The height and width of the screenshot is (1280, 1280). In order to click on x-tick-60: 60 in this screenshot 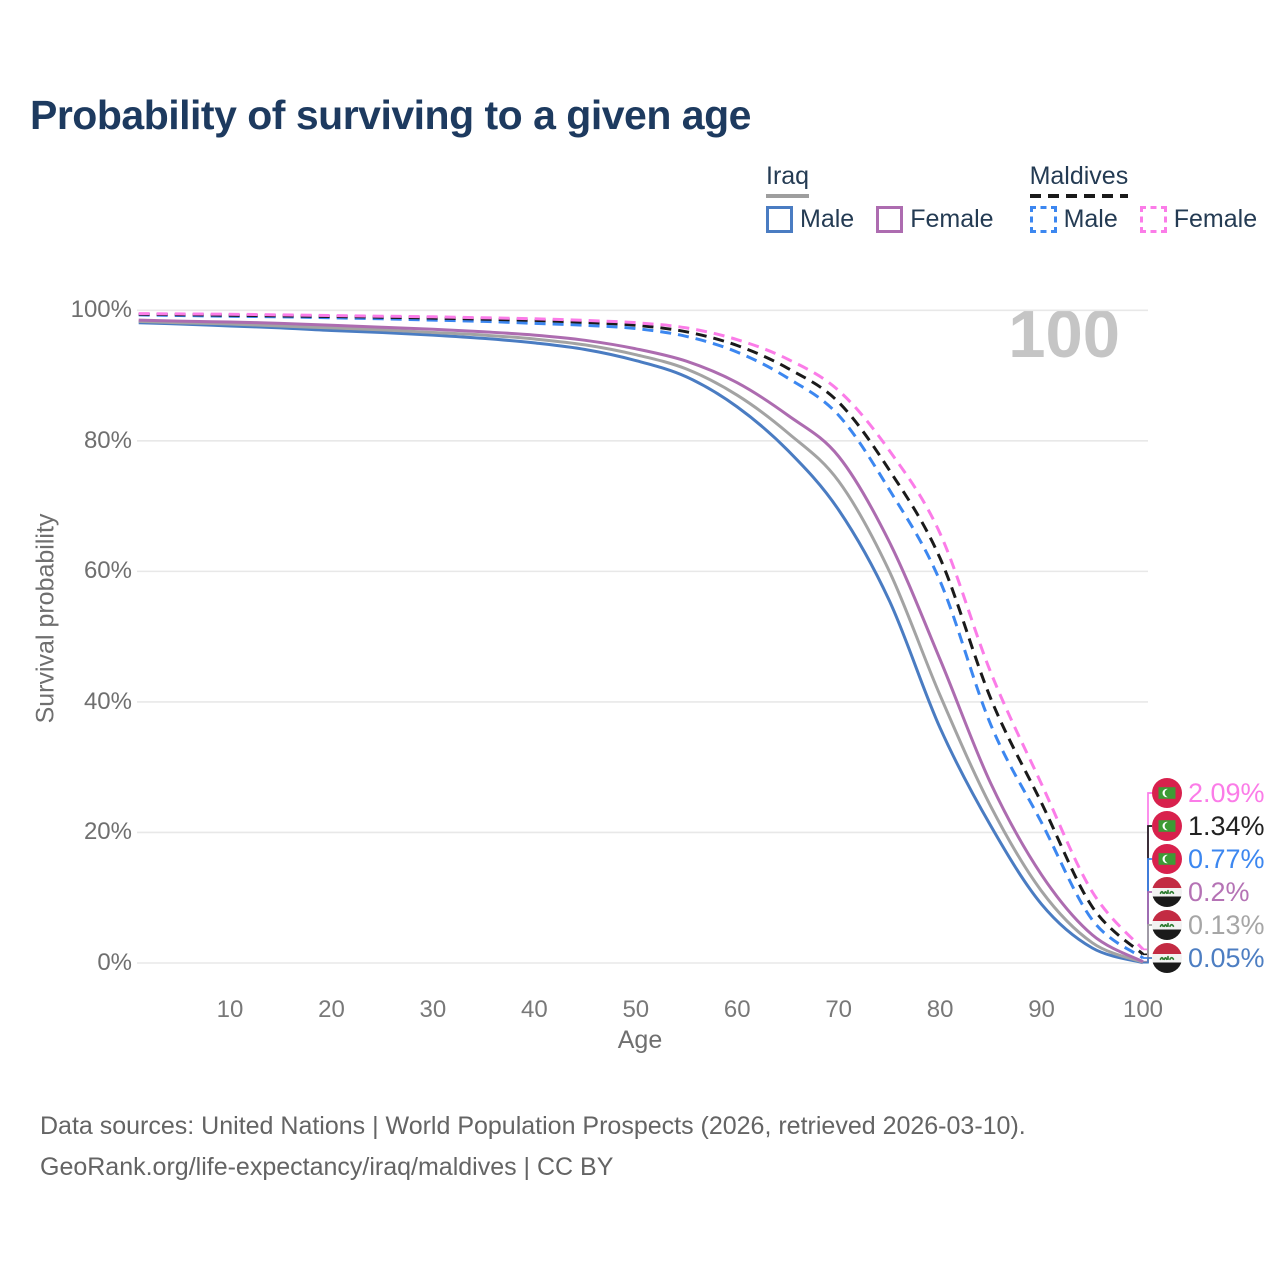, I will do `click(737, 1009)`.